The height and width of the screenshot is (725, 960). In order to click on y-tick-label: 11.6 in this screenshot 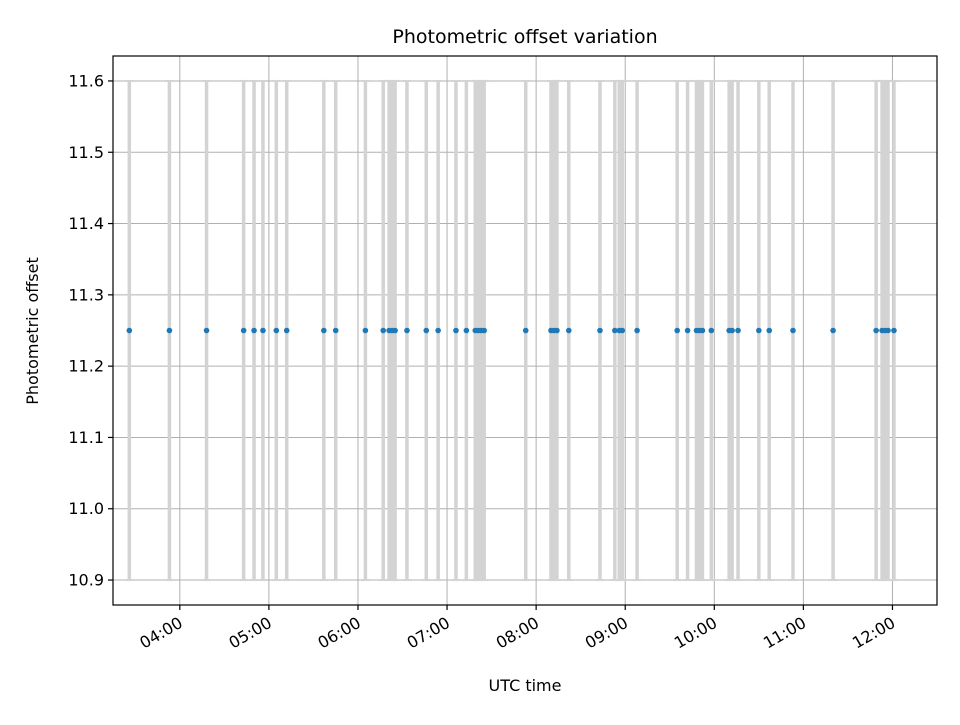, I will do `click(86, 80)`.